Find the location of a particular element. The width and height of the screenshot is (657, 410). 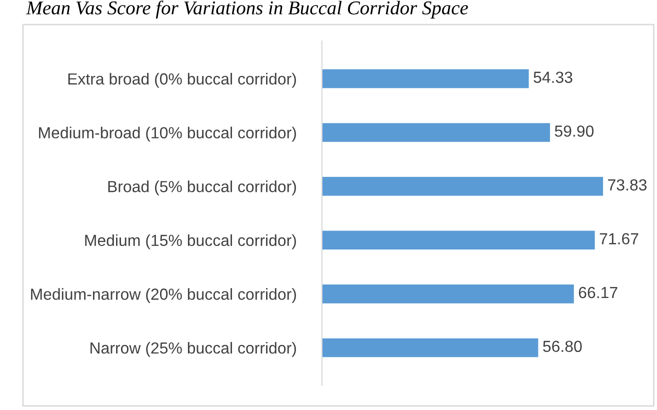

data-label: 71.67 is located at coordinates (619, 238).